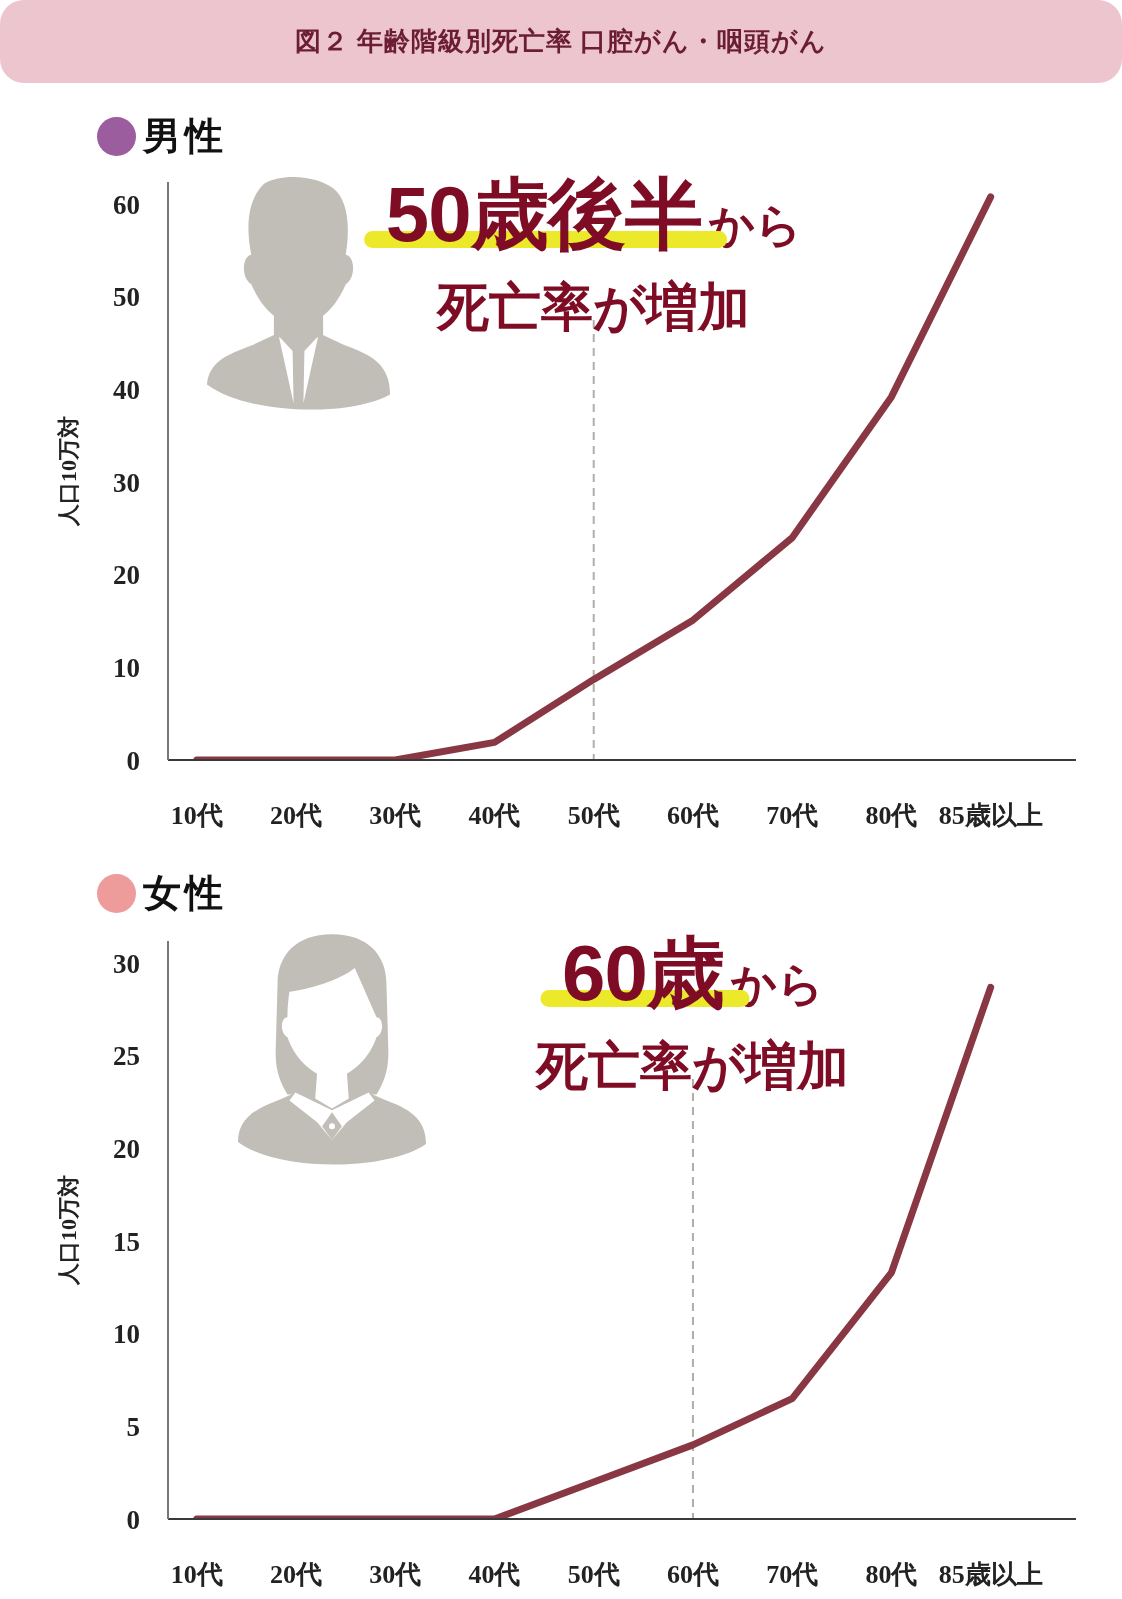 The width and height of the screenshot is (1122, 1599). Describe the element at coordinates (126, 390) in the screenshot. I see `y-tick-label: 40` at that location.